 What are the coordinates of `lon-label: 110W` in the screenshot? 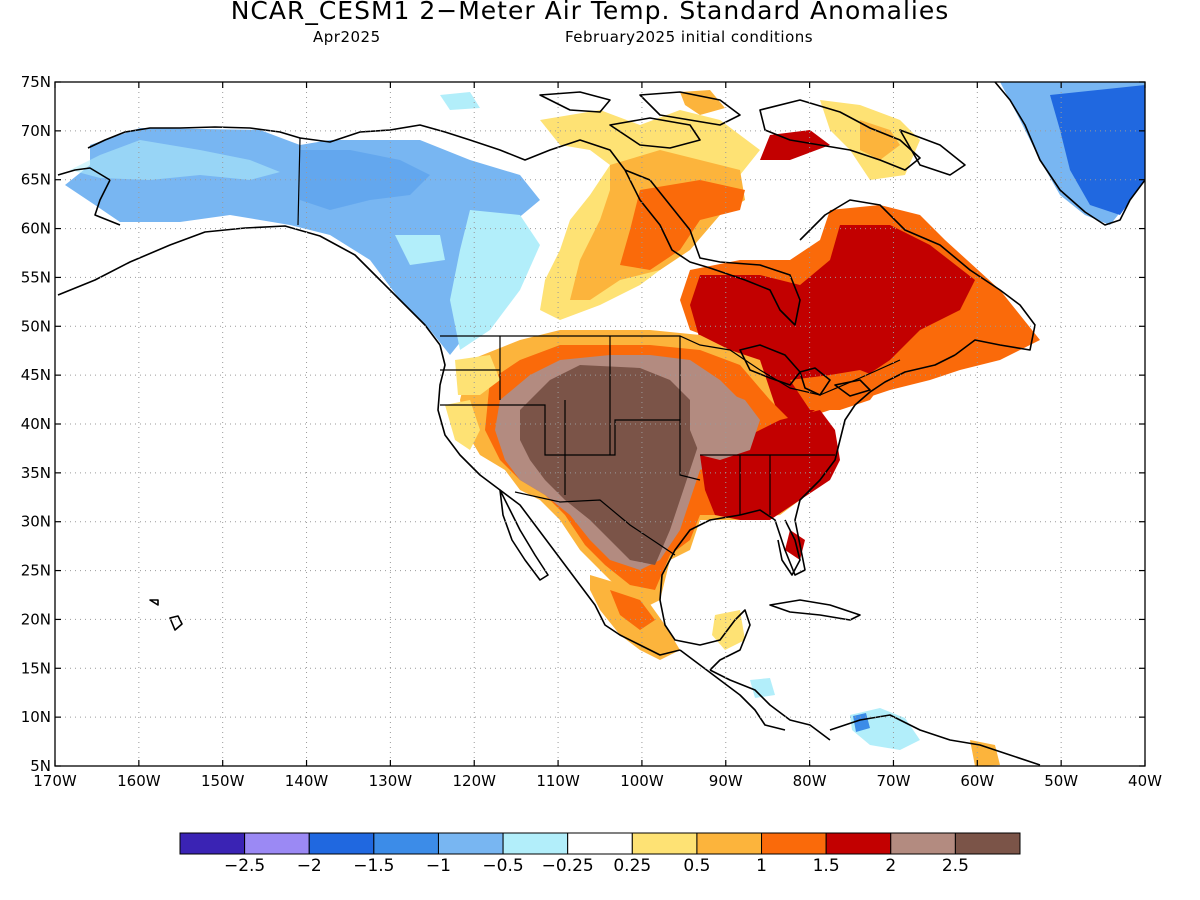 It's located at (558, 781).